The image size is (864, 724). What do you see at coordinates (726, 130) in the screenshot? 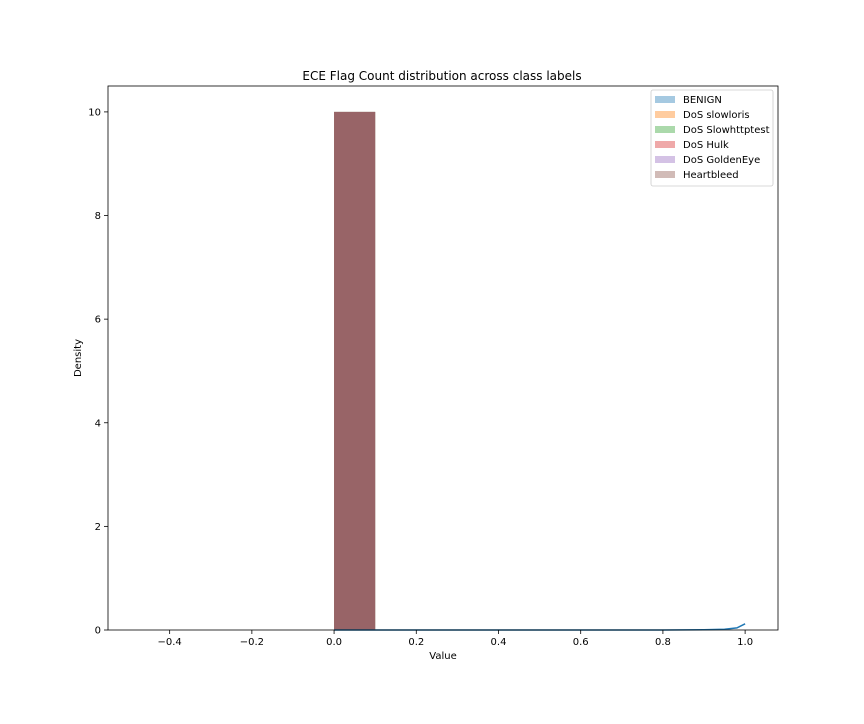
I see `legend-label: DoS Slowhttptest` at bounding box center [726, 130].